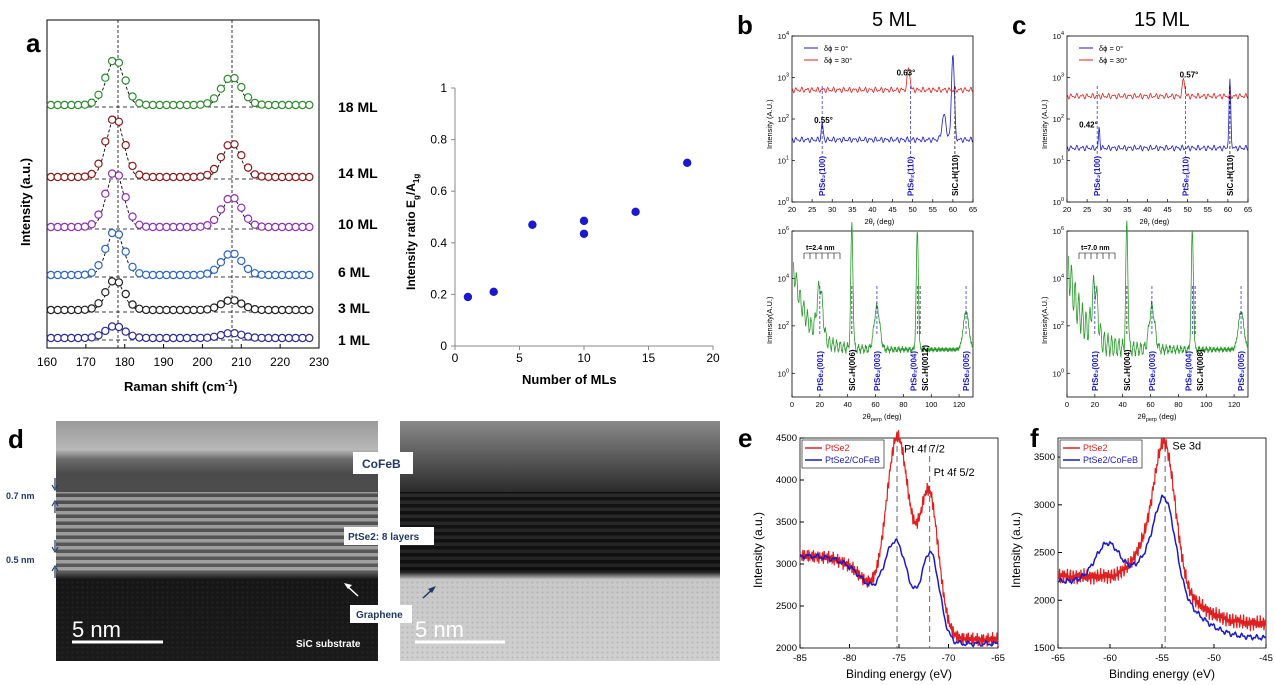 The image size is (1274, 685). What do you see at coordinates (1088, 124) in the screenshot?
I see `xrd-fwhm-annotation: 0.42°` at bounding box center [1088, 124].